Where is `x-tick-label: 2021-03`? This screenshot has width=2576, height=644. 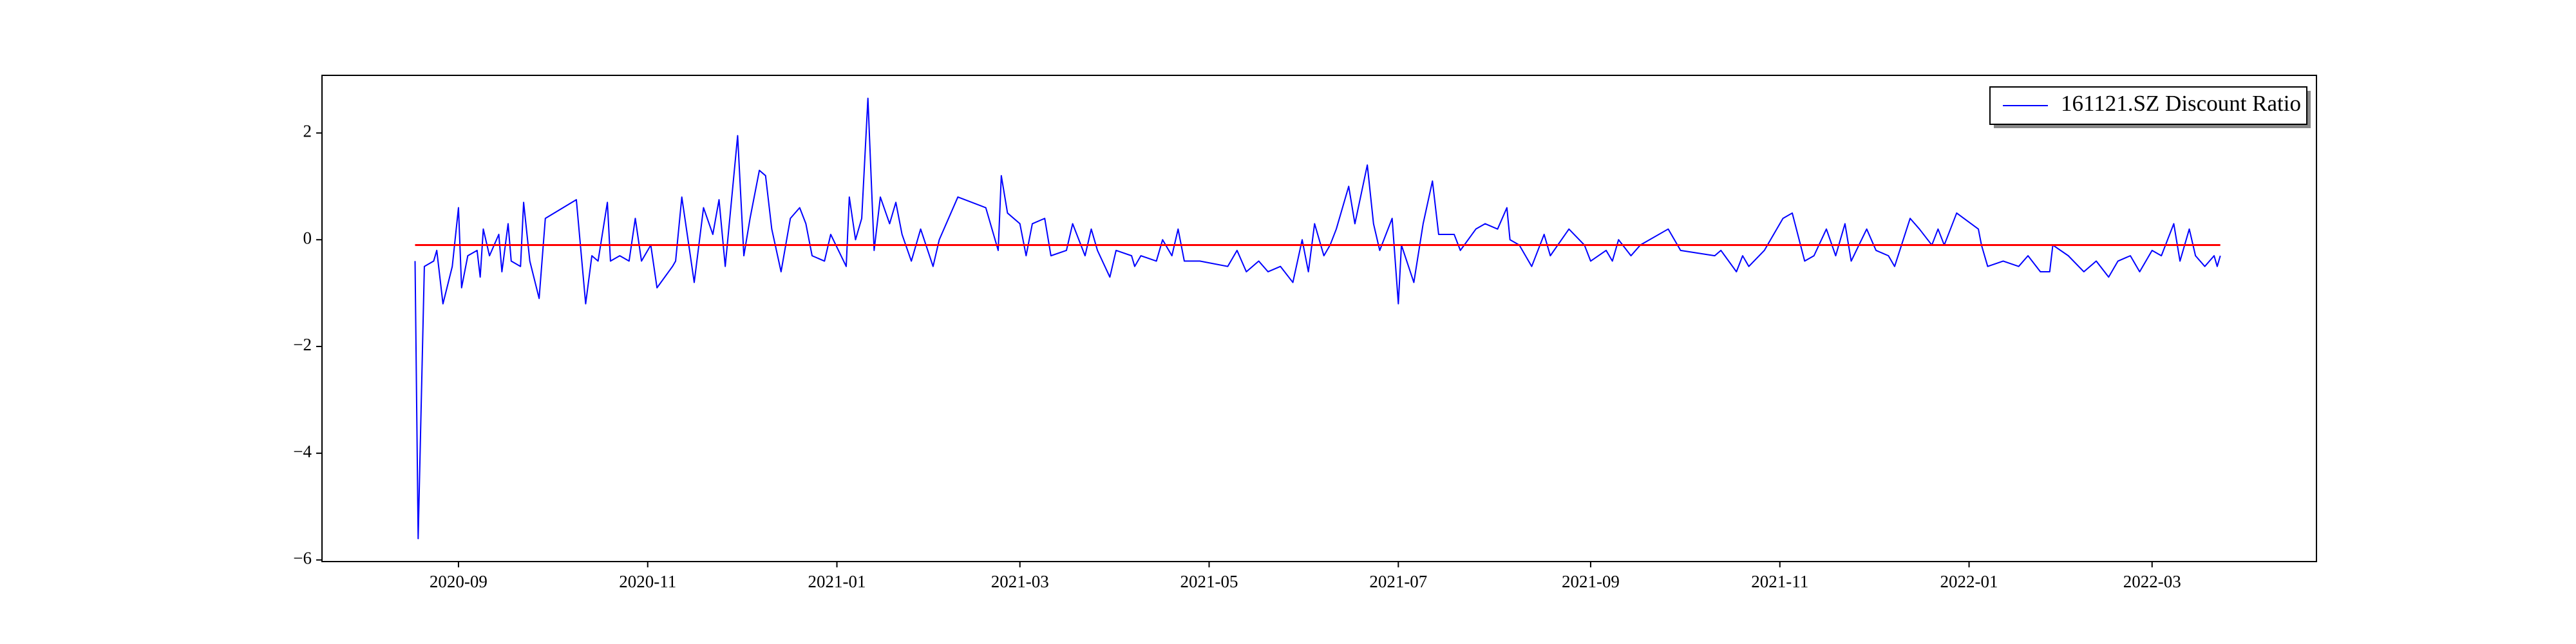
x-tick-label: 2021-03 is located at coordinates (1020, 581).